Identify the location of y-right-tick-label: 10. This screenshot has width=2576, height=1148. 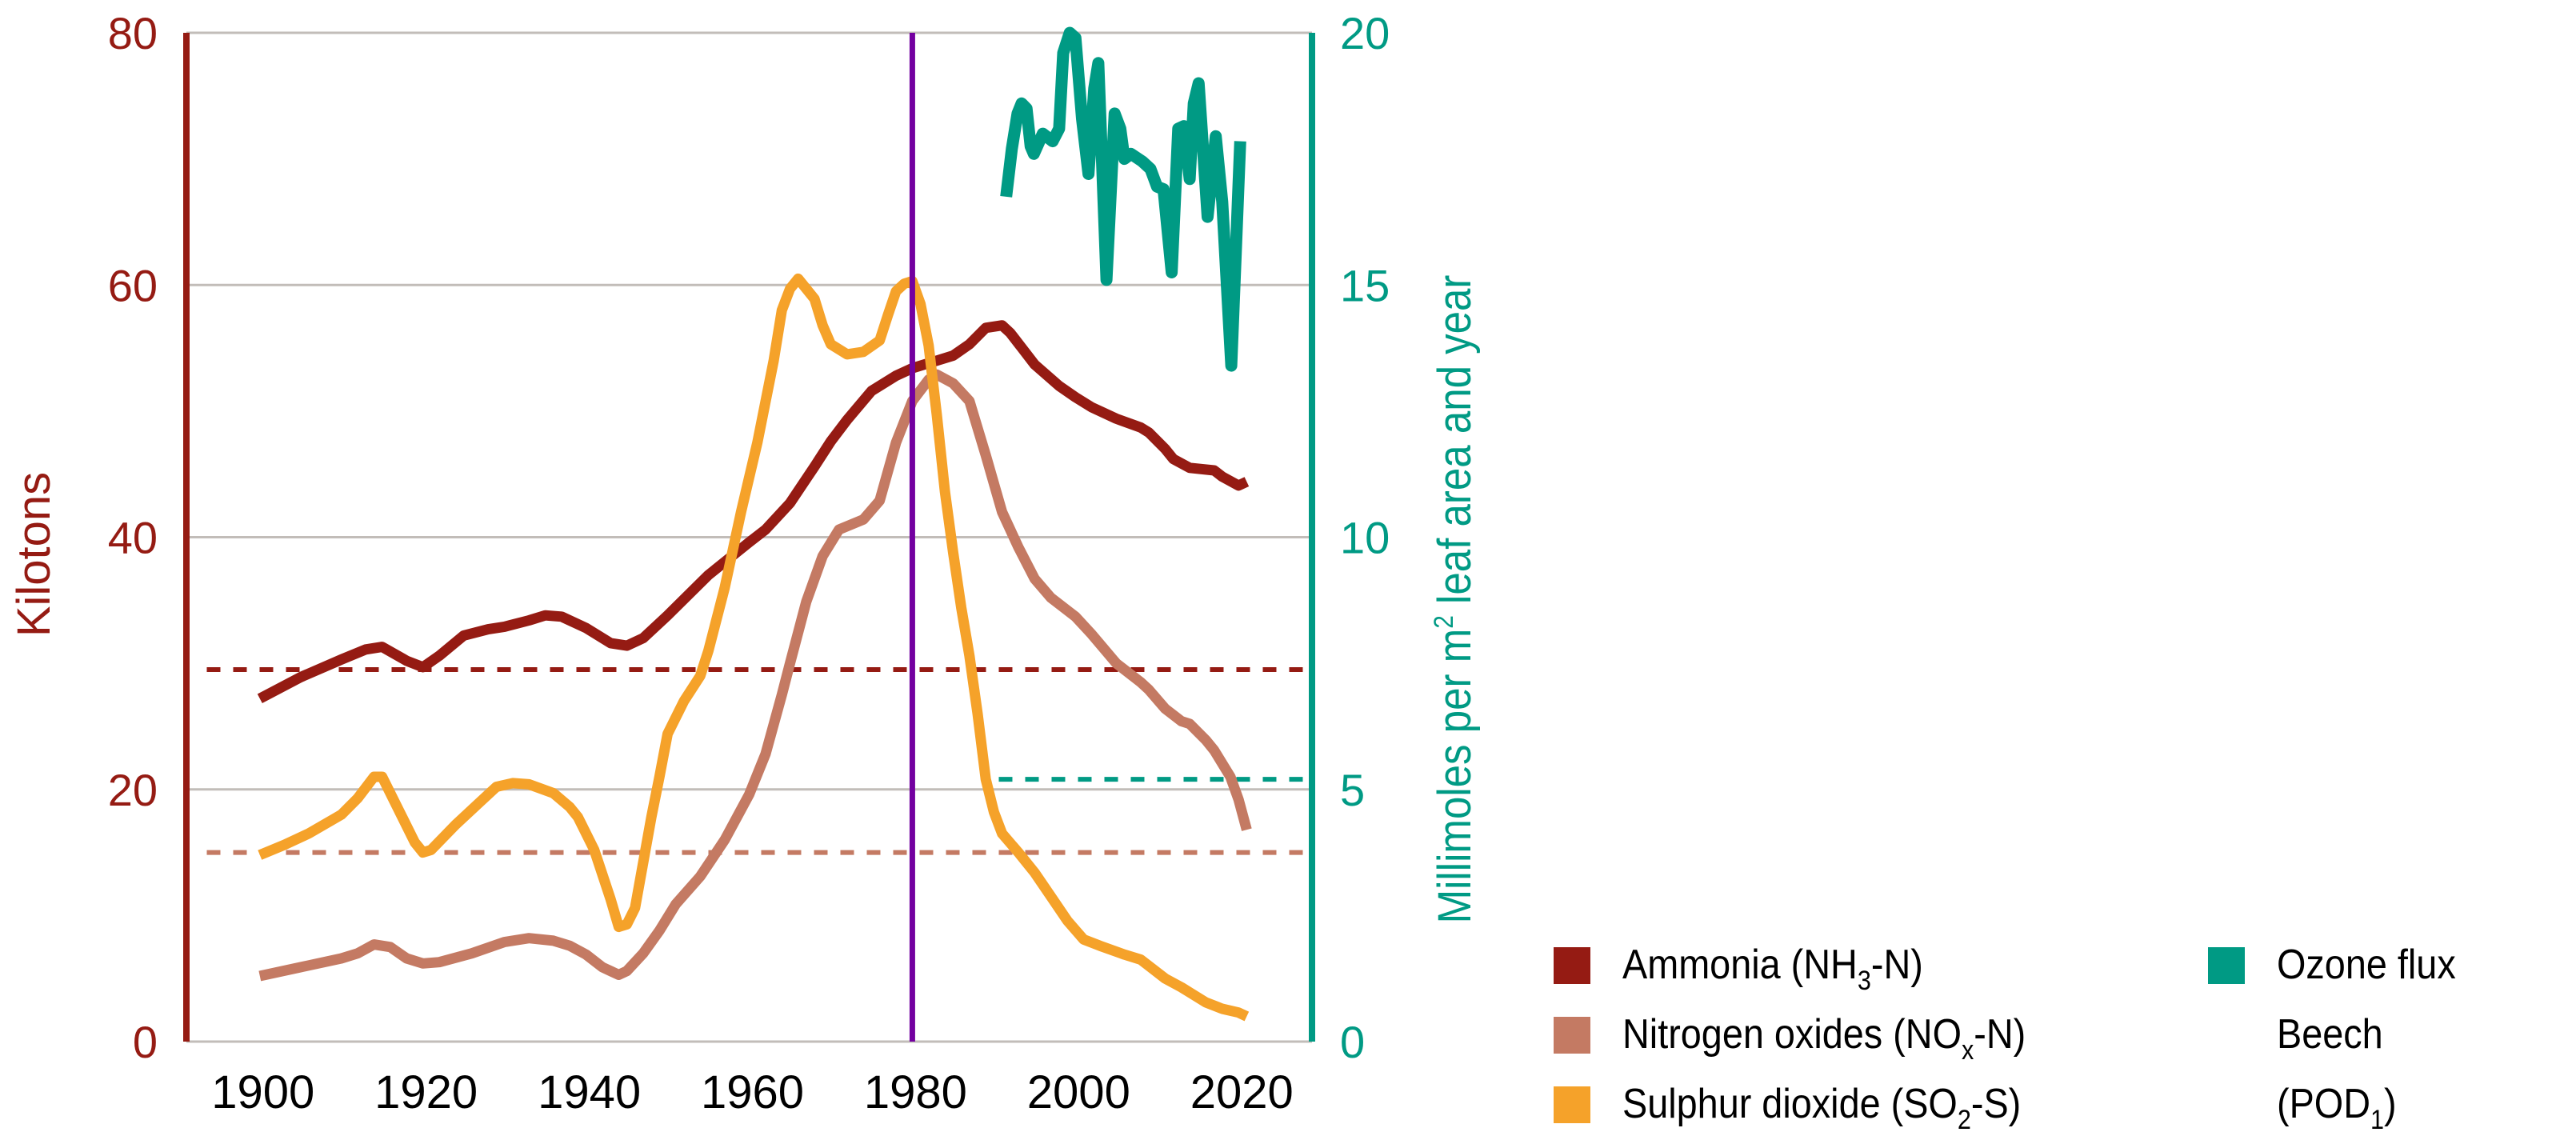
(1365, 538).